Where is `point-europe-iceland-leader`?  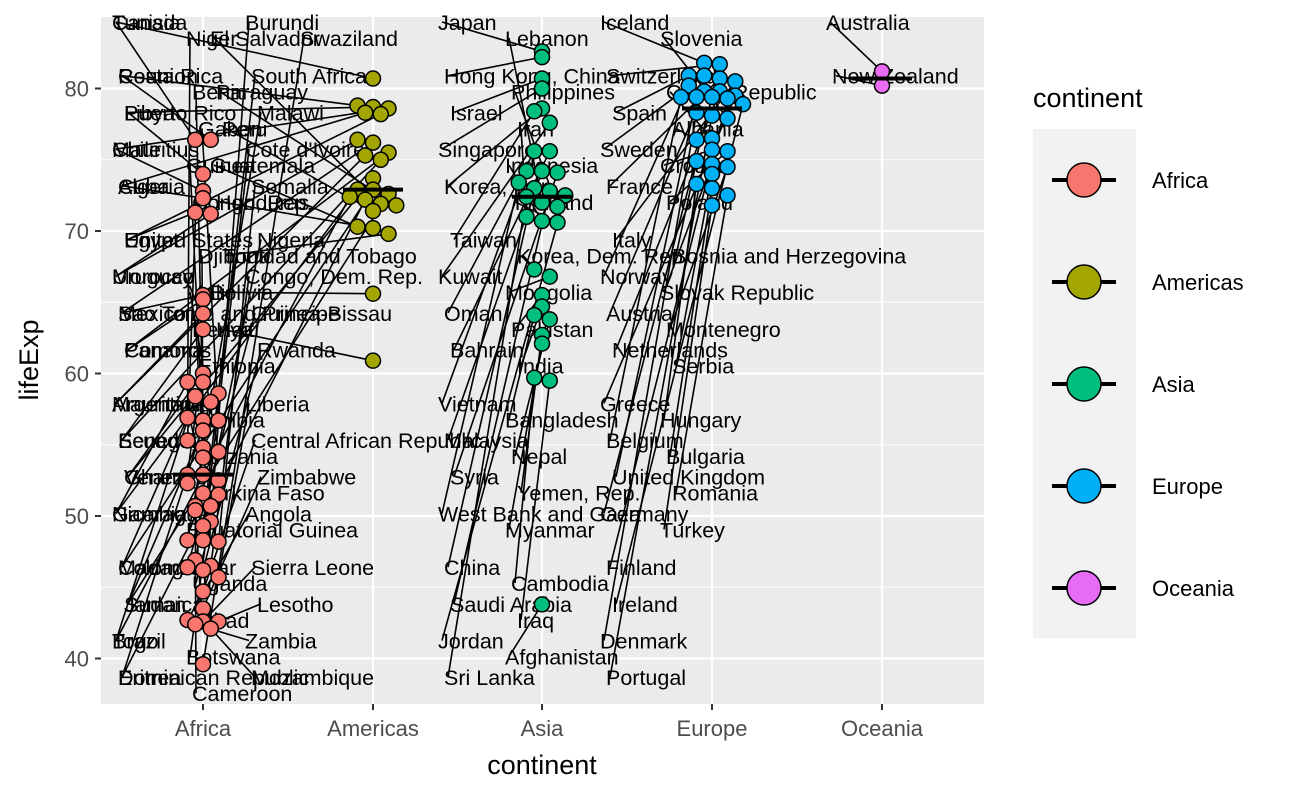 point-europe-iceland-leader is located at coordinates (654, 42).